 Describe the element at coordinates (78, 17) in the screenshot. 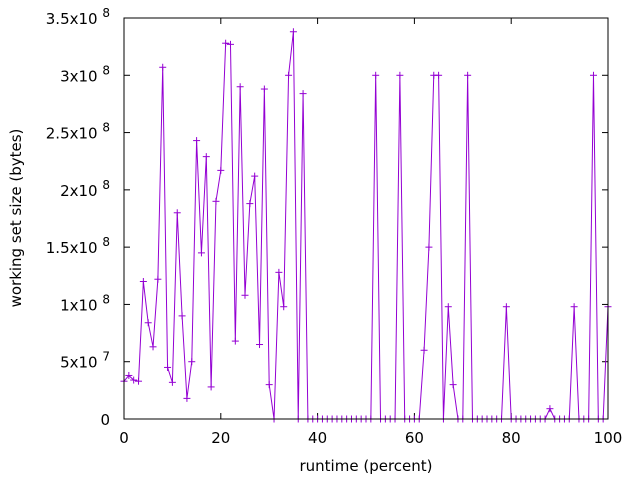

I see `y-tick-label: 3.5x10 8` at that location.